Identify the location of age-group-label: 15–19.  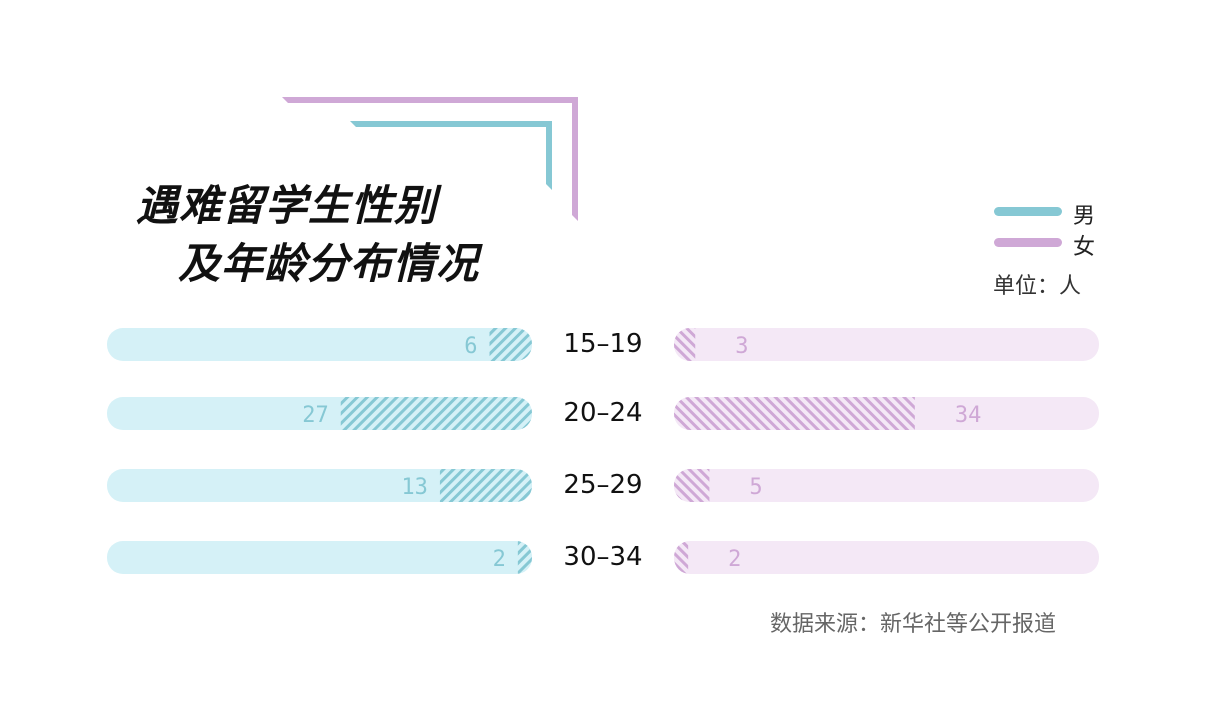
(603, 344).